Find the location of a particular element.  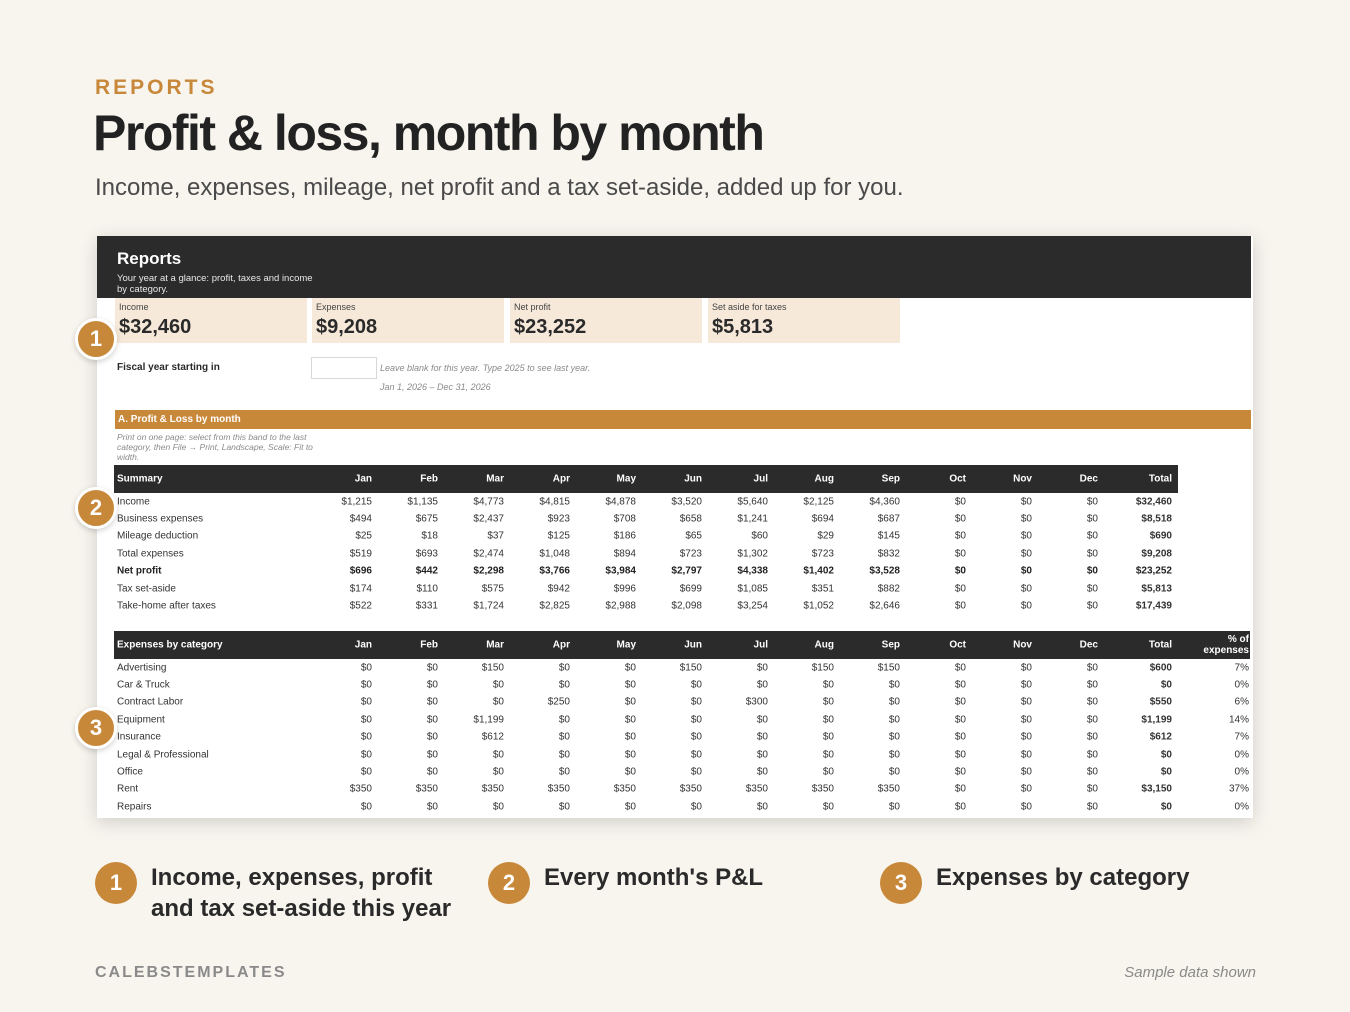

kpi-label: Net profit is located at coordinates (532, 307).